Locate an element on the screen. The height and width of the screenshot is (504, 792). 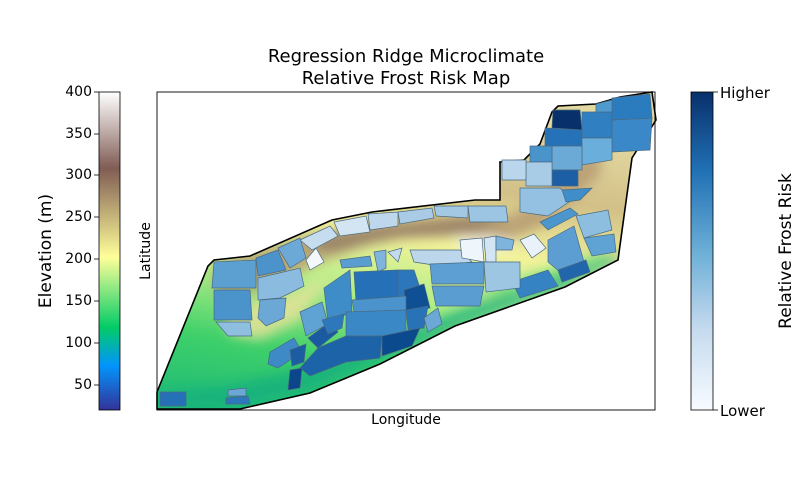
longitude-axis-label: Longitude is located at coordinates (406, 420).